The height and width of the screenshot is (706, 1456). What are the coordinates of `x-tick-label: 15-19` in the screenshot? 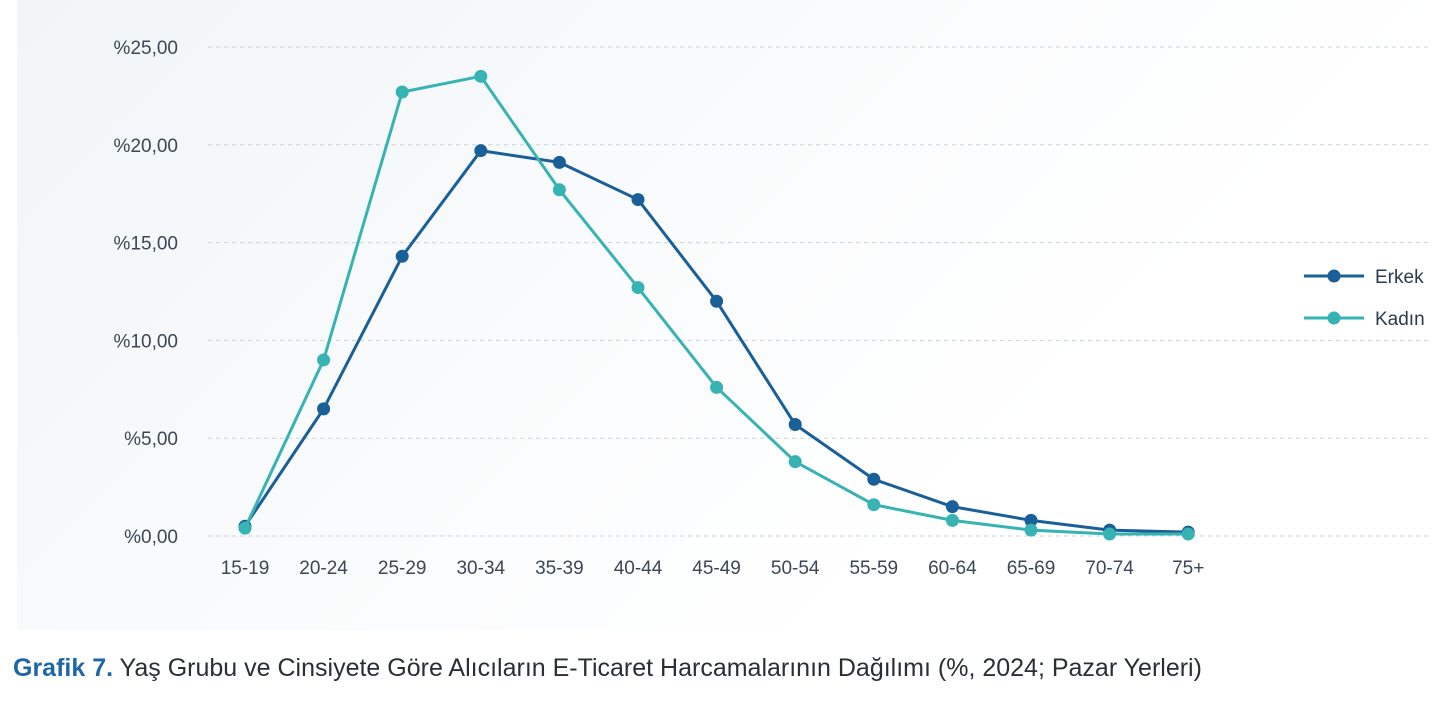 It's located at (245, 568).